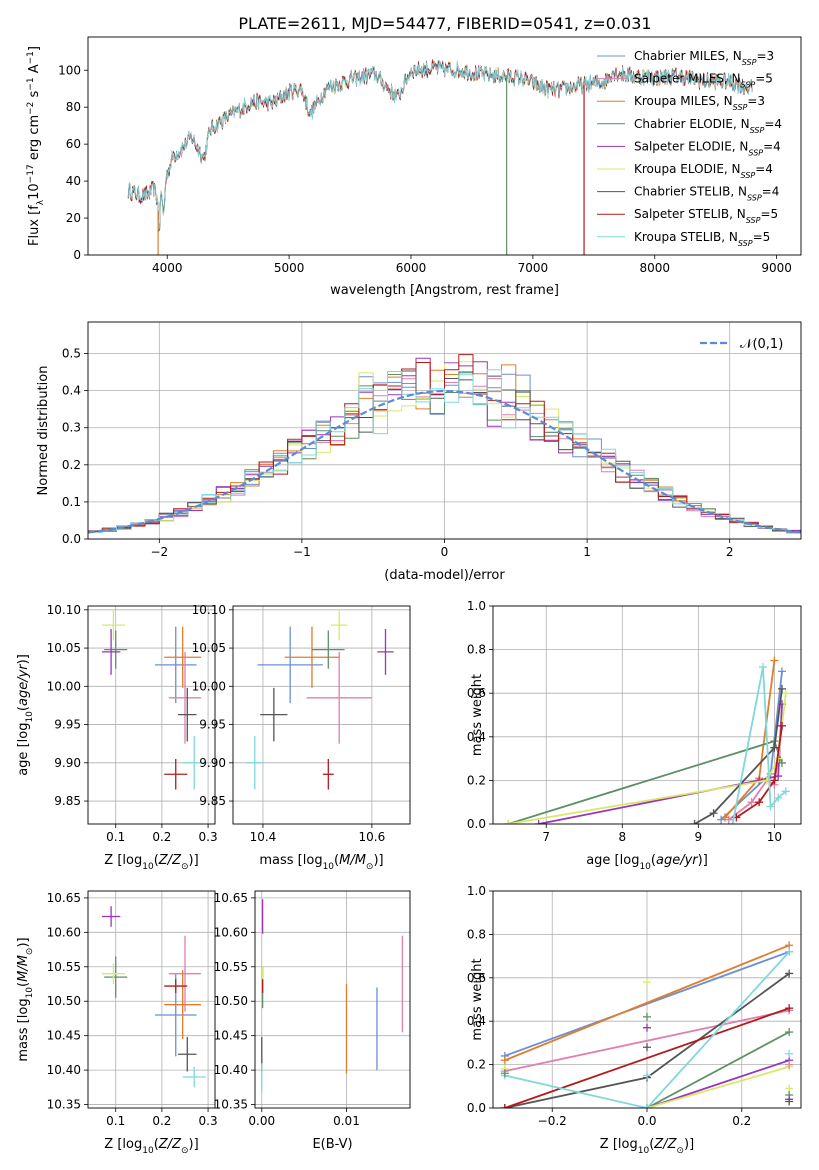 Image resolution: width=819 pixels, height=1170 pixels. I want to click on y-tick-label: 1.0, so click(476, 606).